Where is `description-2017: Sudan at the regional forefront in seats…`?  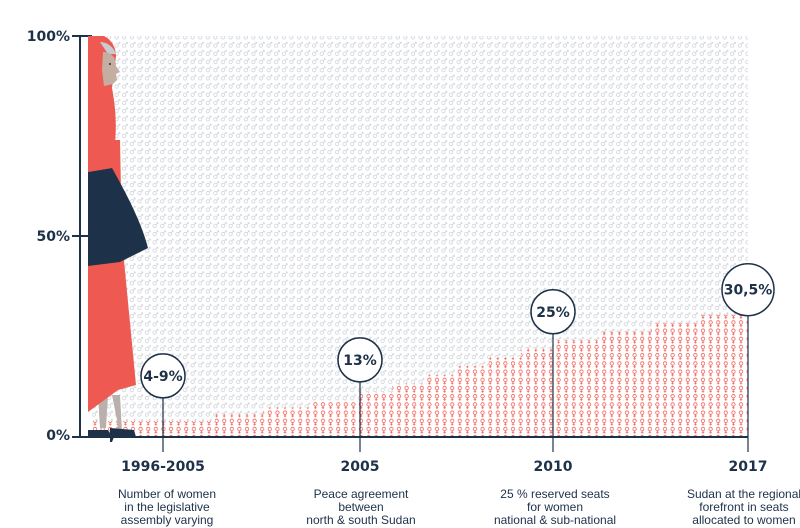
description-2017: Sudan at the regional forefront in seats… is located at coordinates (743, 507).